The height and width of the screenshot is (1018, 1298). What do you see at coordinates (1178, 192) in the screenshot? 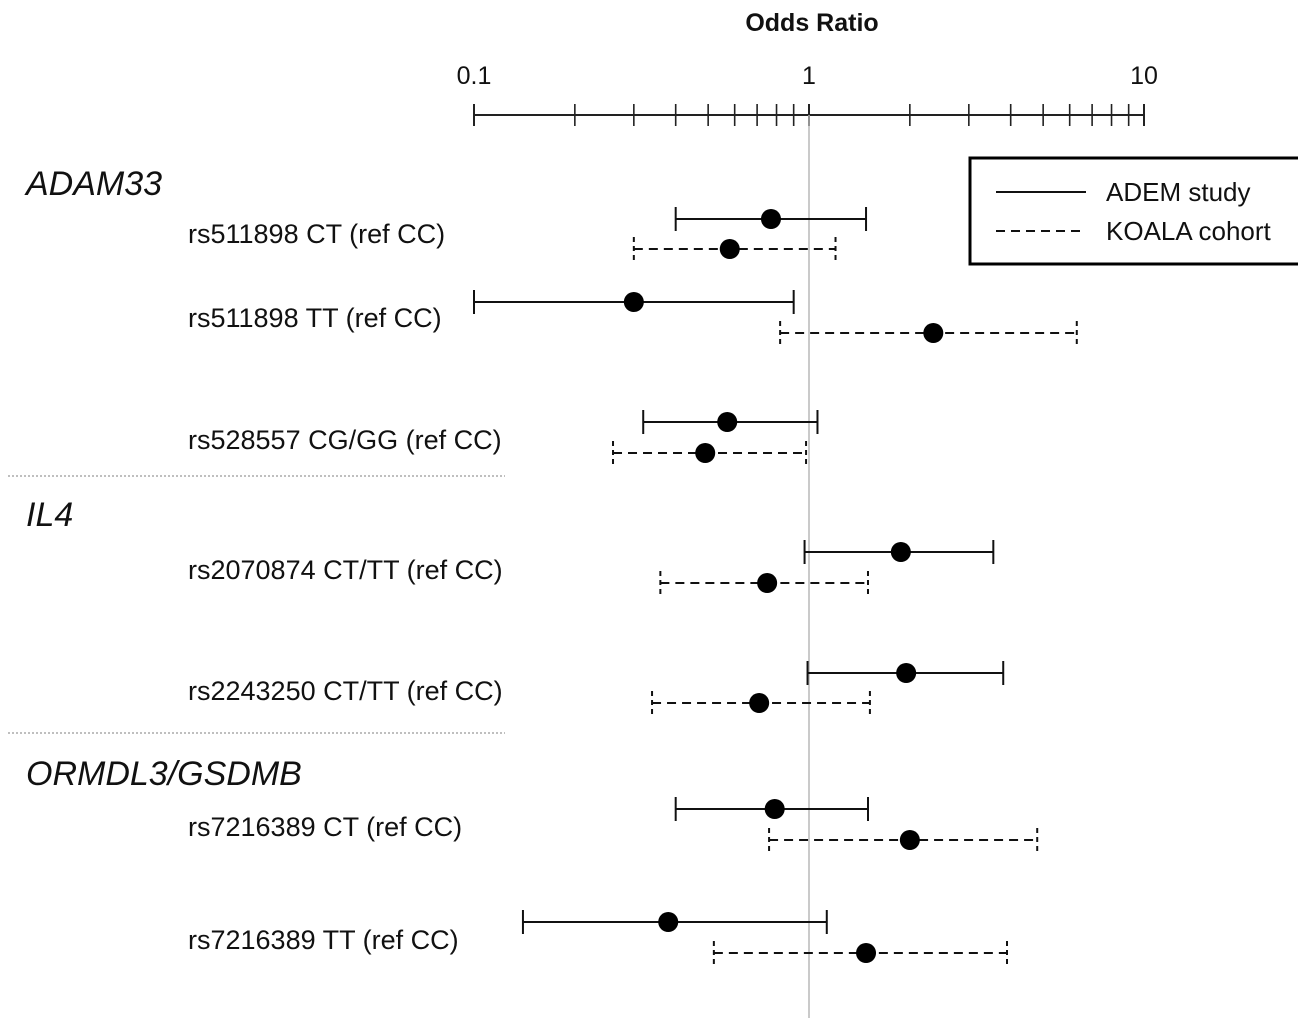
I see `legend-label: ADEM study` at bounding box center [1178, 192].